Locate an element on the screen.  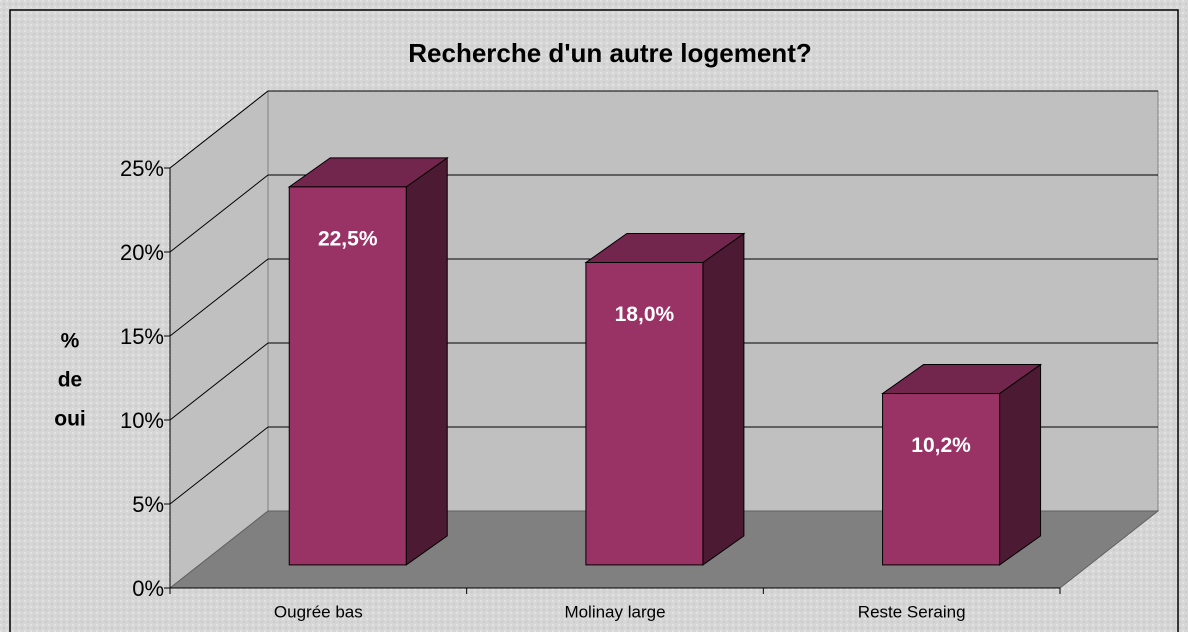
chart-title: Recherche d'un autre logement? is located at coordinates (609, 53).